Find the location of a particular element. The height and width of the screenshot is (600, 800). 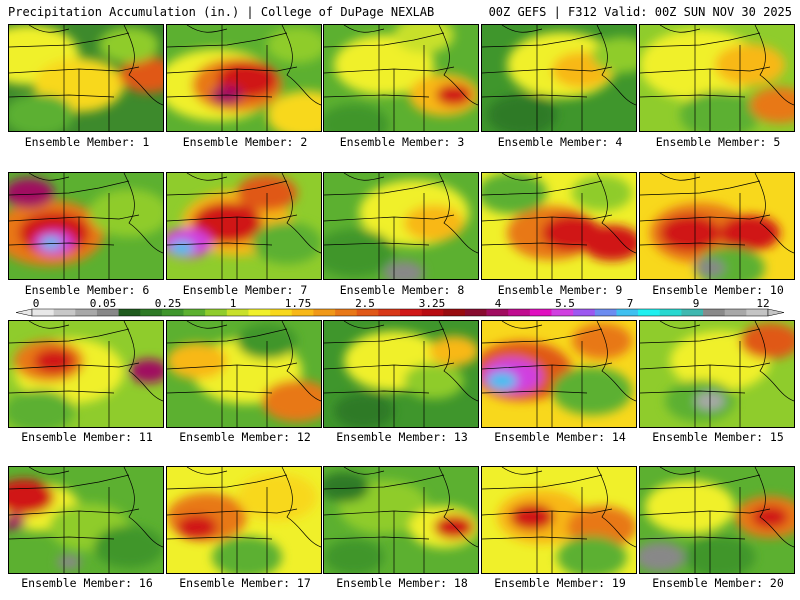

ensemble-member-label: Ensemble Member: 4 is located at coordinates (560, 142).